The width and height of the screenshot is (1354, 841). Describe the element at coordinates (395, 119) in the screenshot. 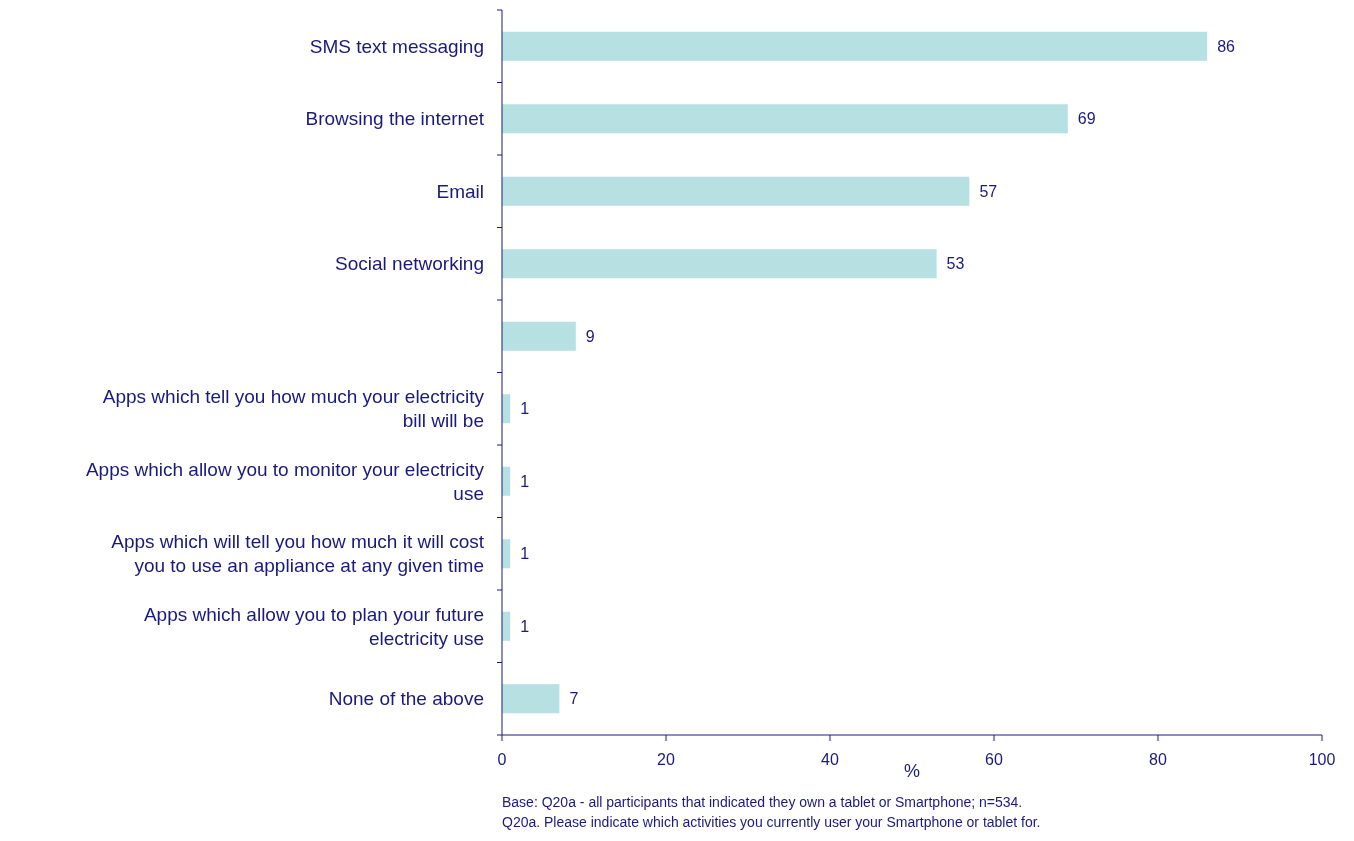

I see `y-tick-label: Browsing the internet` at that location.